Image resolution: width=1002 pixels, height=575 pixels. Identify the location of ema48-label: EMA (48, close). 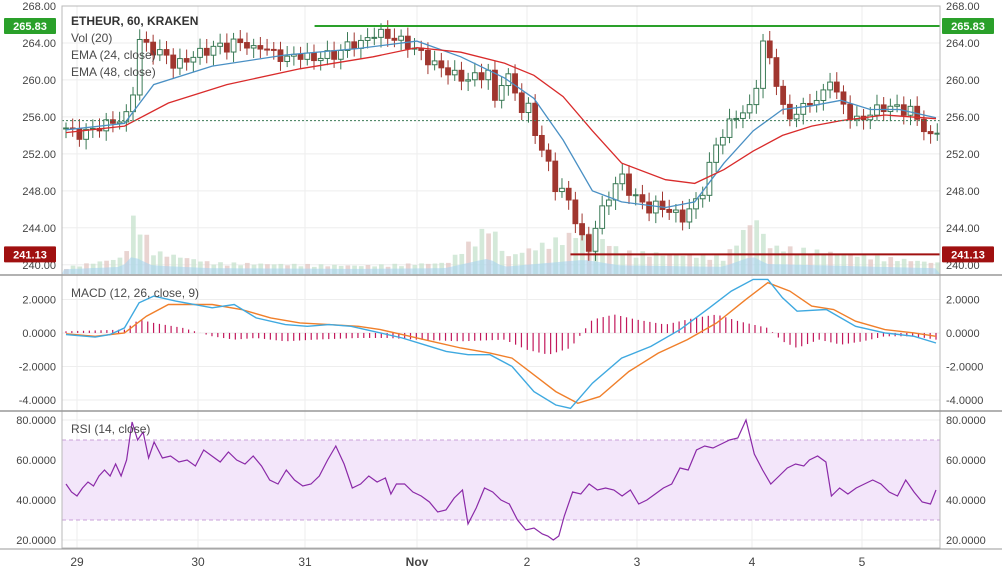
(113, 72).